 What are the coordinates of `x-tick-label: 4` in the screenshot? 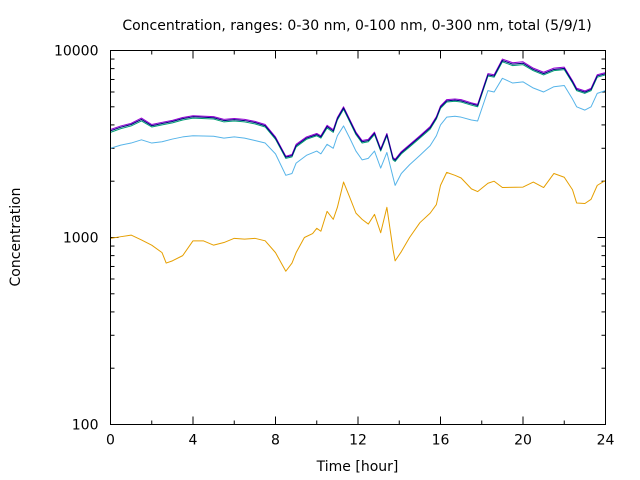 It's located at (193, 441).